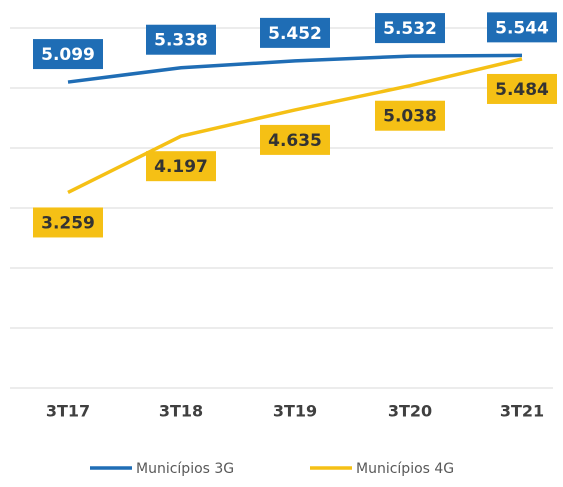  Describe the element at coordinates (68, 411) in the screenshot. I see `x-tick-label: 3T17` at that location.